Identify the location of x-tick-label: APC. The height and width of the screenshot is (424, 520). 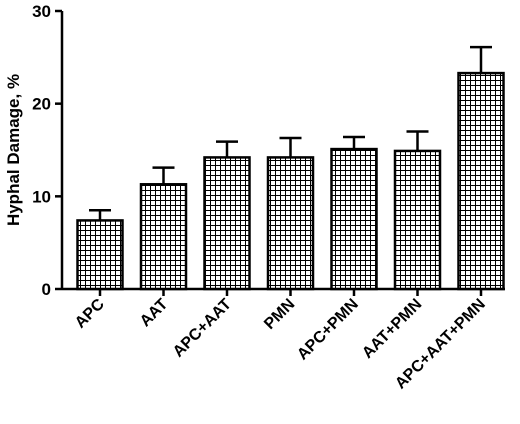
(90, 313).